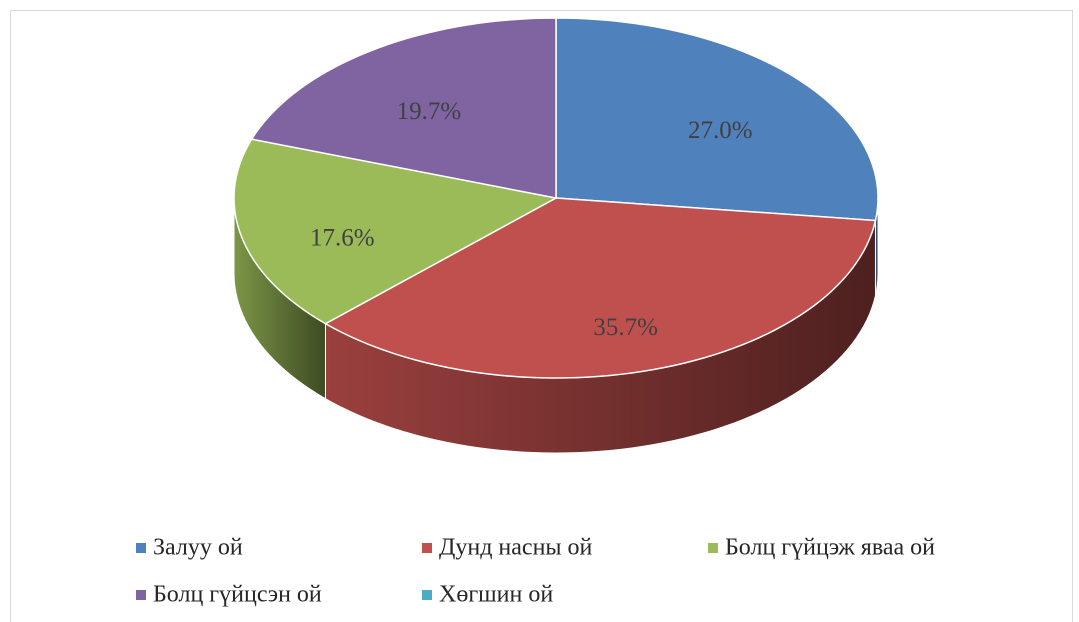 The image size is (1079, 622). Describe the element at coordinates (830, 548) in the screenshot. I see `legend-label: Болц гүйцэж яваа ой` at that location.